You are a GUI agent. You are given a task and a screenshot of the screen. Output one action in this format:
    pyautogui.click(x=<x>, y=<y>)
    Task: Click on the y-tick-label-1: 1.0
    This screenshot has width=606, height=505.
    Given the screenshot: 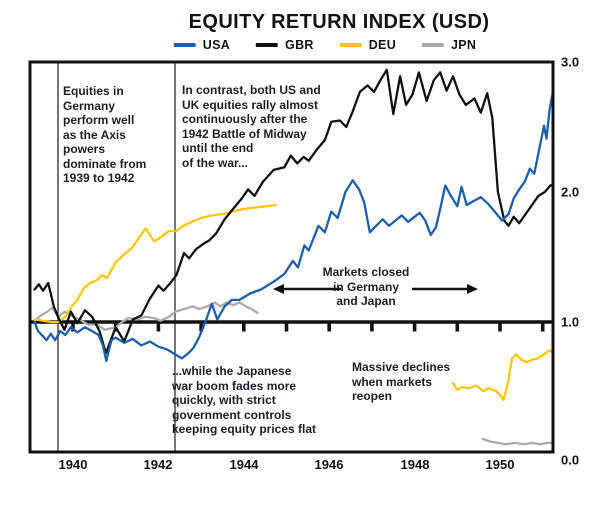 What is the action you would take?
    pyautogui.click(x=570, y=322)
    